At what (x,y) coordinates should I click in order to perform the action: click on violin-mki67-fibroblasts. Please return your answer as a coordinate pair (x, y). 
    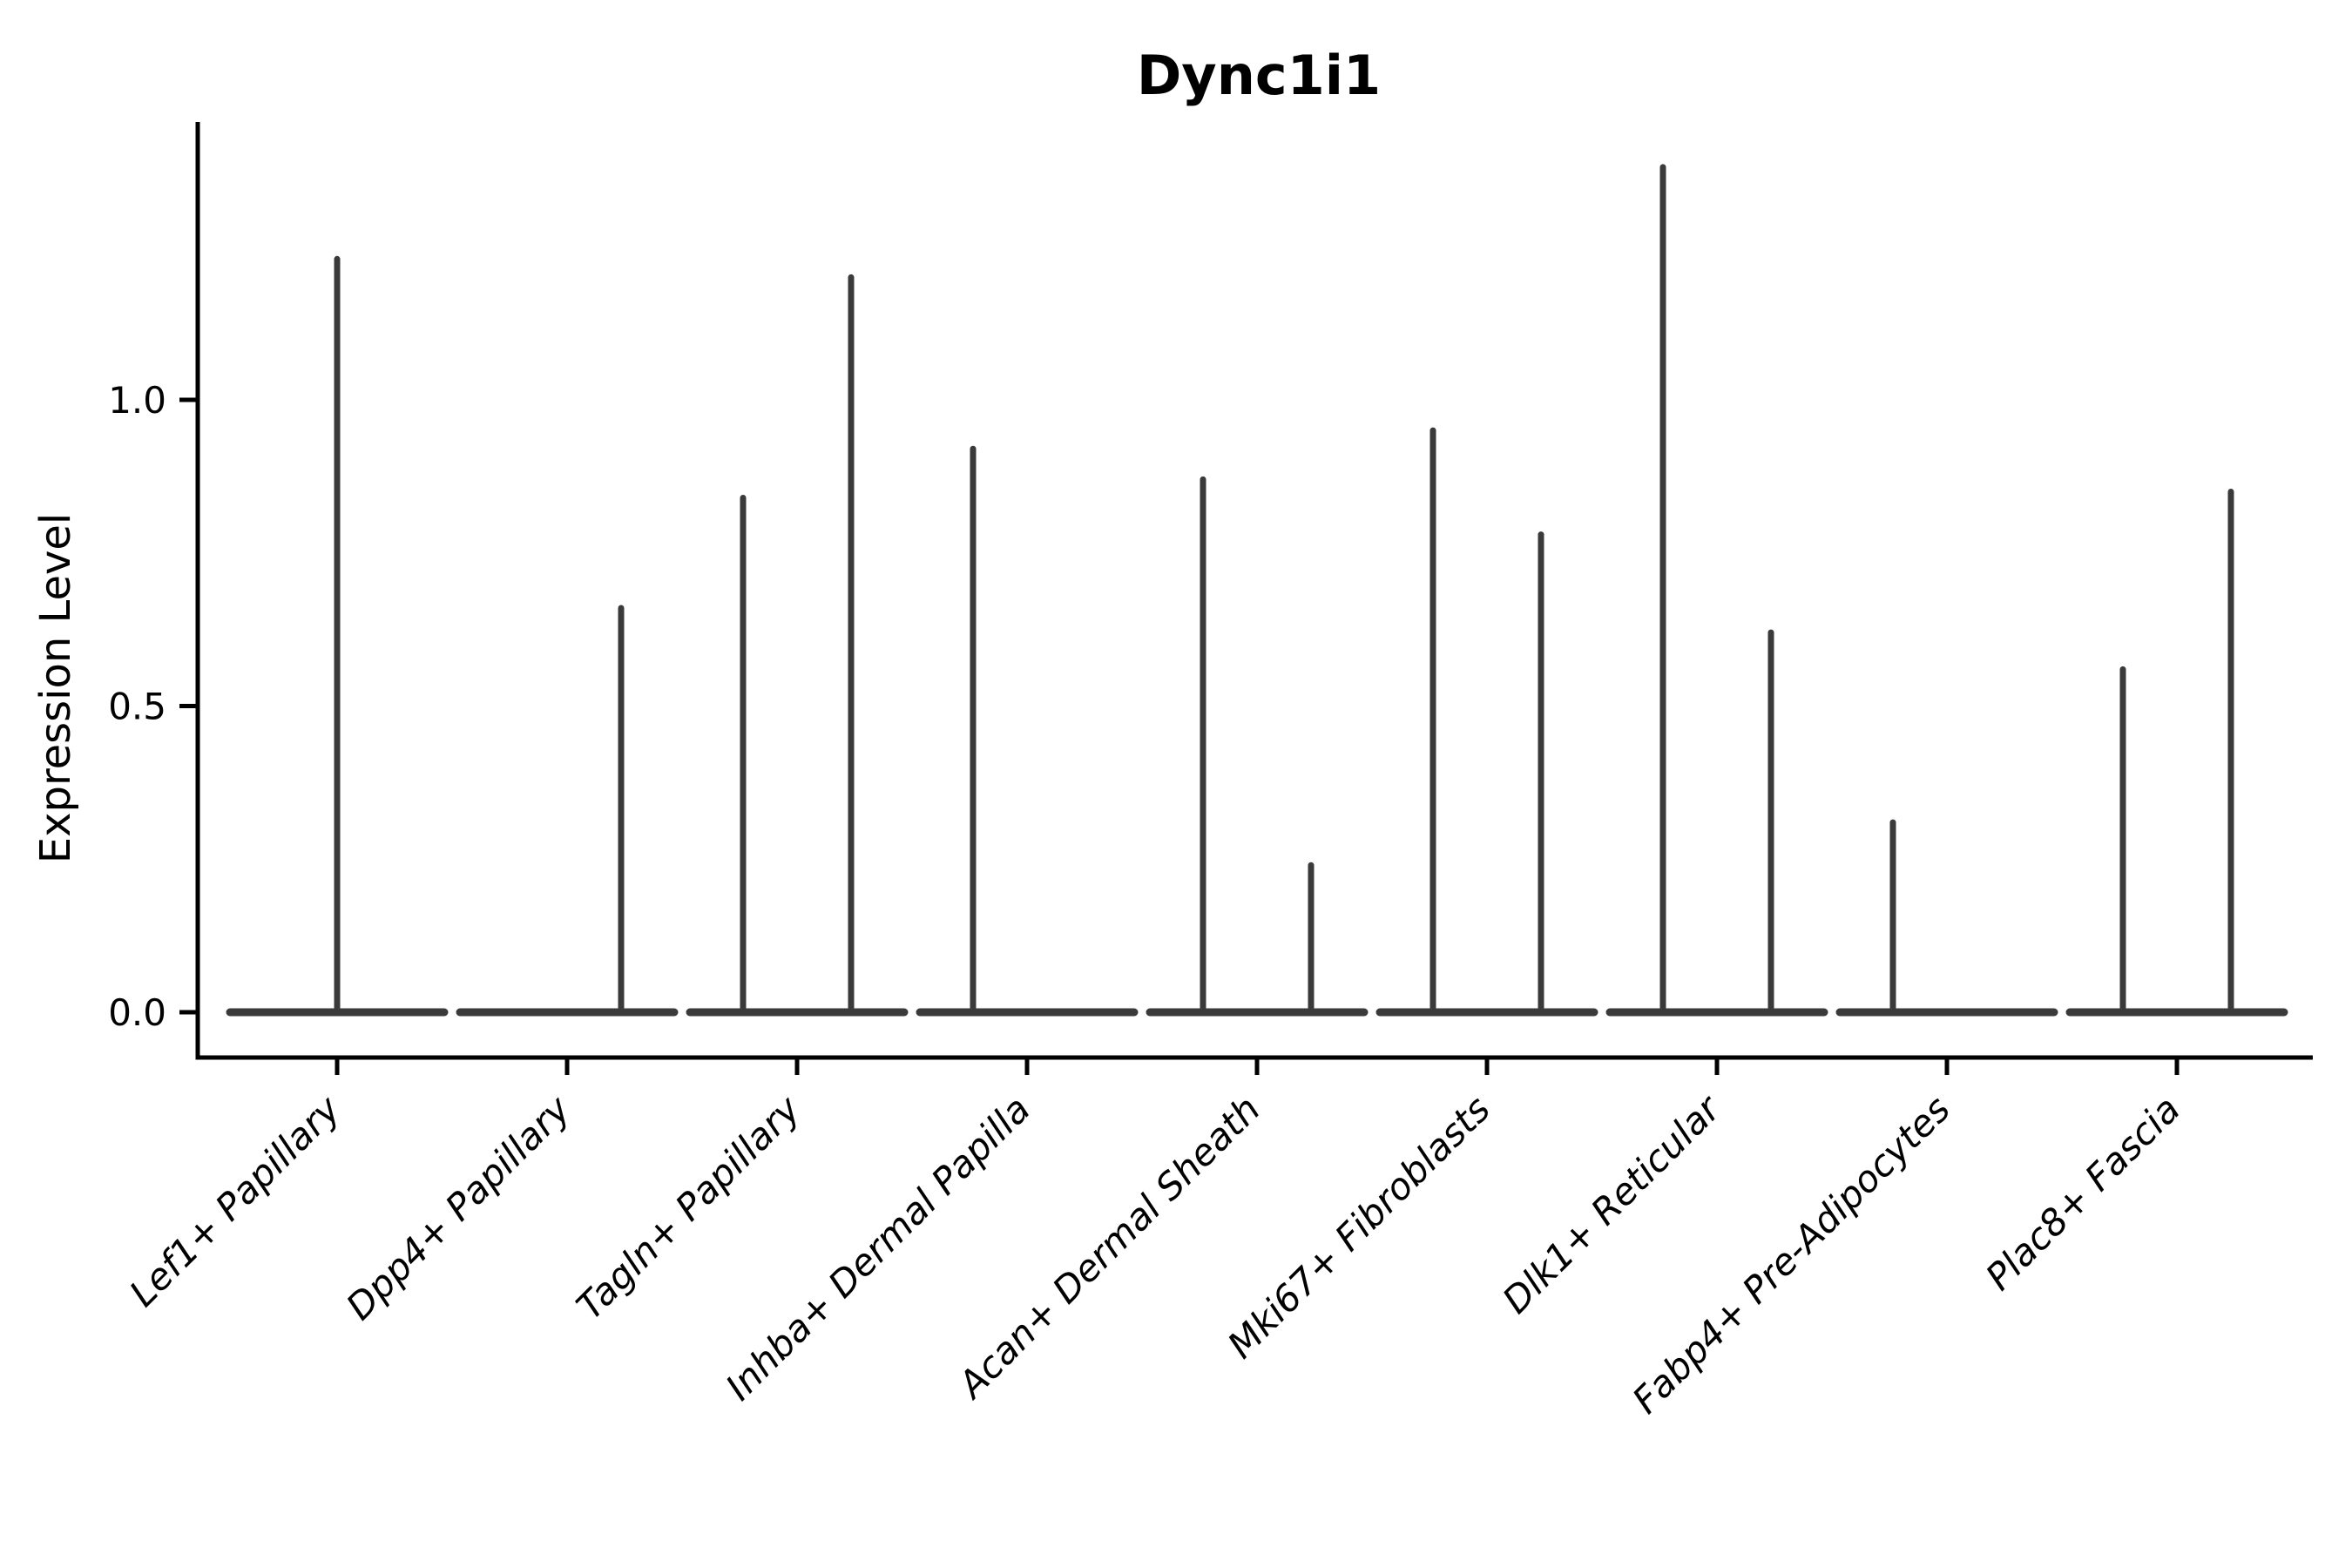
    Looking at the image, I should click on (1487, 722).